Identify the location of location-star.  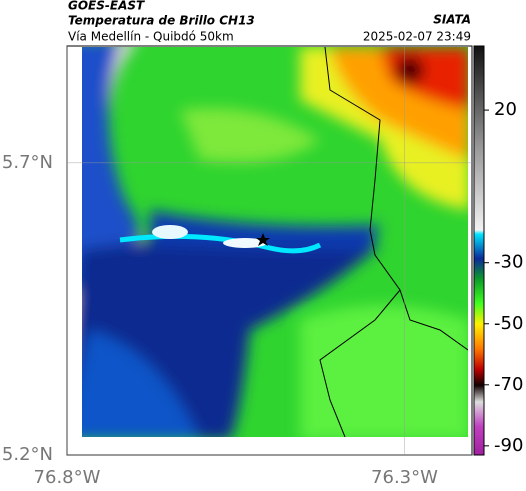
(263, 239).